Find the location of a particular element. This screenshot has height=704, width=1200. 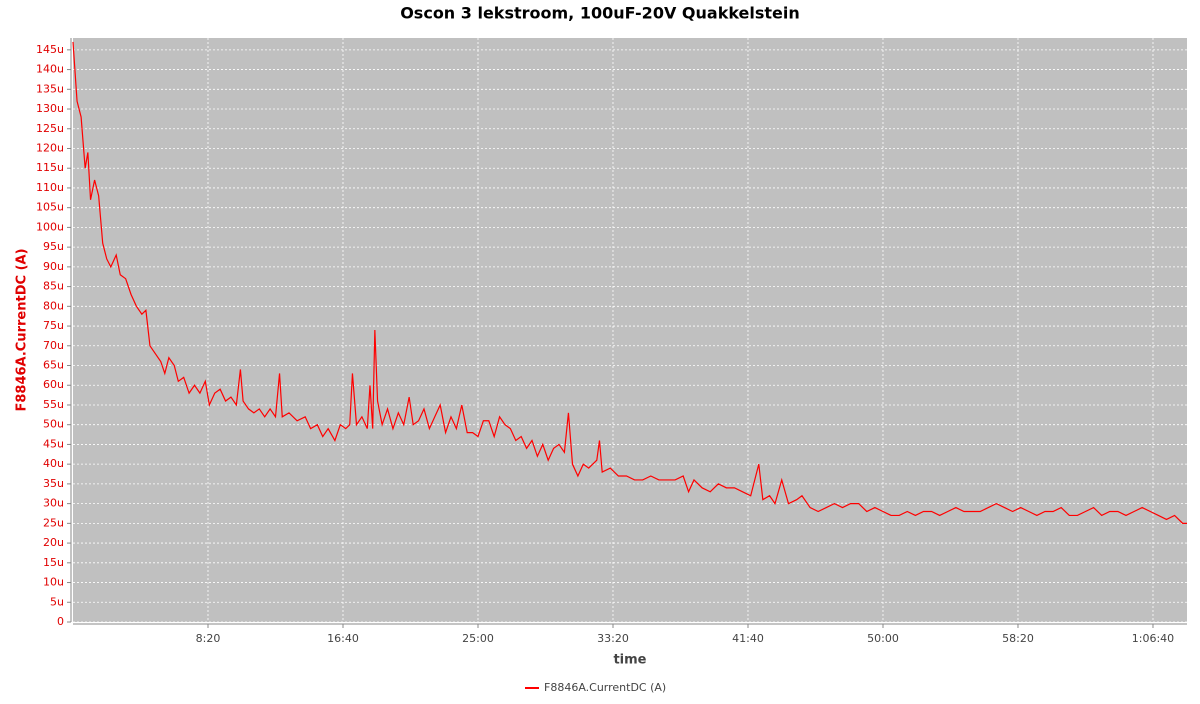

y-tick-label: 105u is located at coordinates (50, 207).